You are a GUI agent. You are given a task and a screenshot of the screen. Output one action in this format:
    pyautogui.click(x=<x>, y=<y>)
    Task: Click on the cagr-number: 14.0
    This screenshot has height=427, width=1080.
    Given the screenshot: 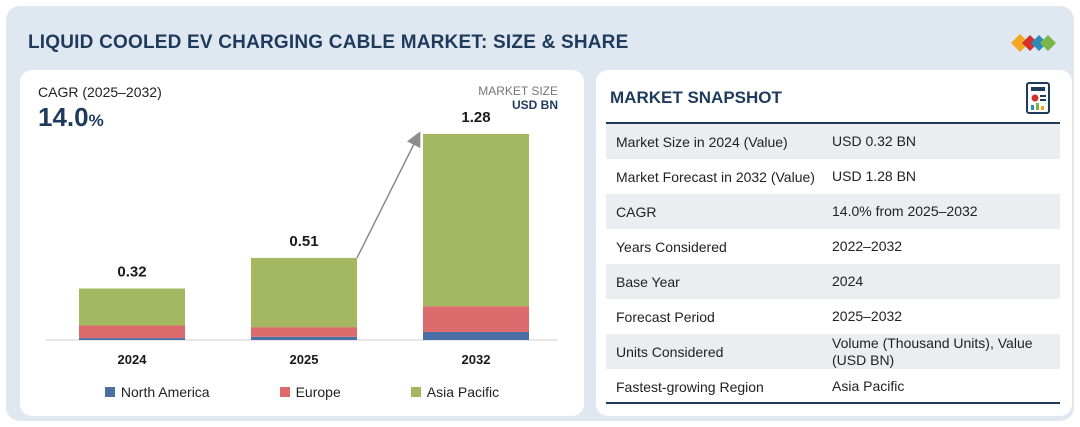 What is the action you would take?
    pyautogui.click(x=63, y=117)
    